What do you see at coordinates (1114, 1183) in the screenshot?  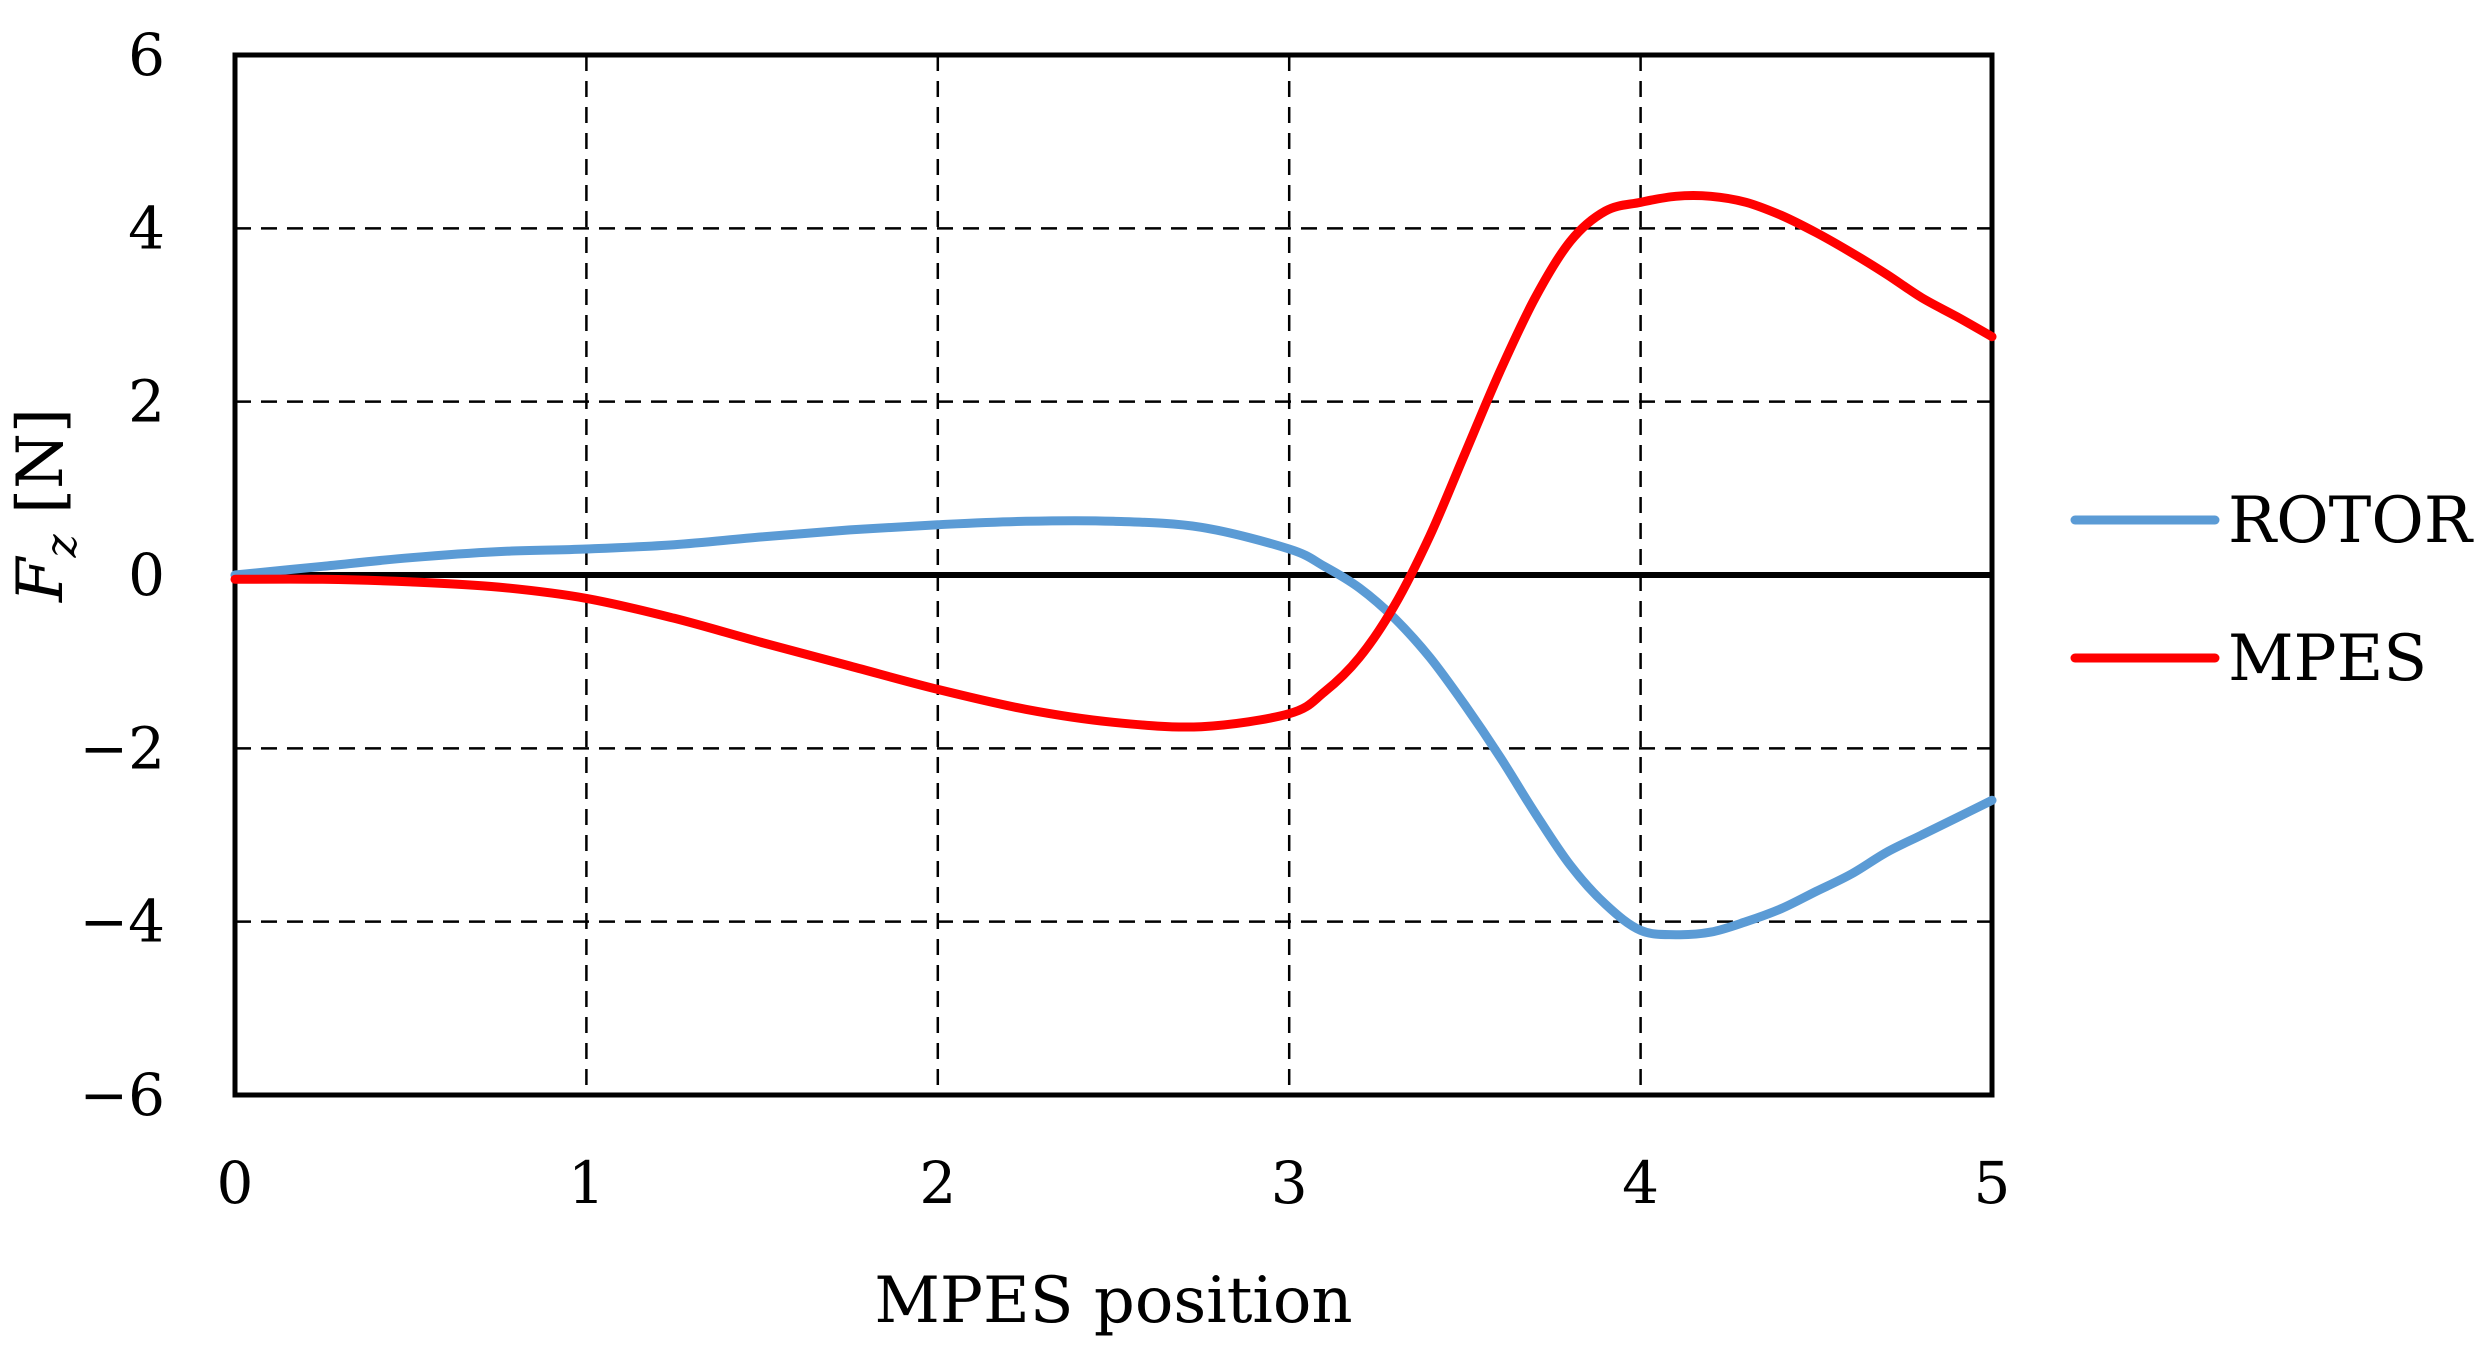 I see `x-tick-labels: 0 1 2 3 4 5` at bounding box center [1114, 1183].